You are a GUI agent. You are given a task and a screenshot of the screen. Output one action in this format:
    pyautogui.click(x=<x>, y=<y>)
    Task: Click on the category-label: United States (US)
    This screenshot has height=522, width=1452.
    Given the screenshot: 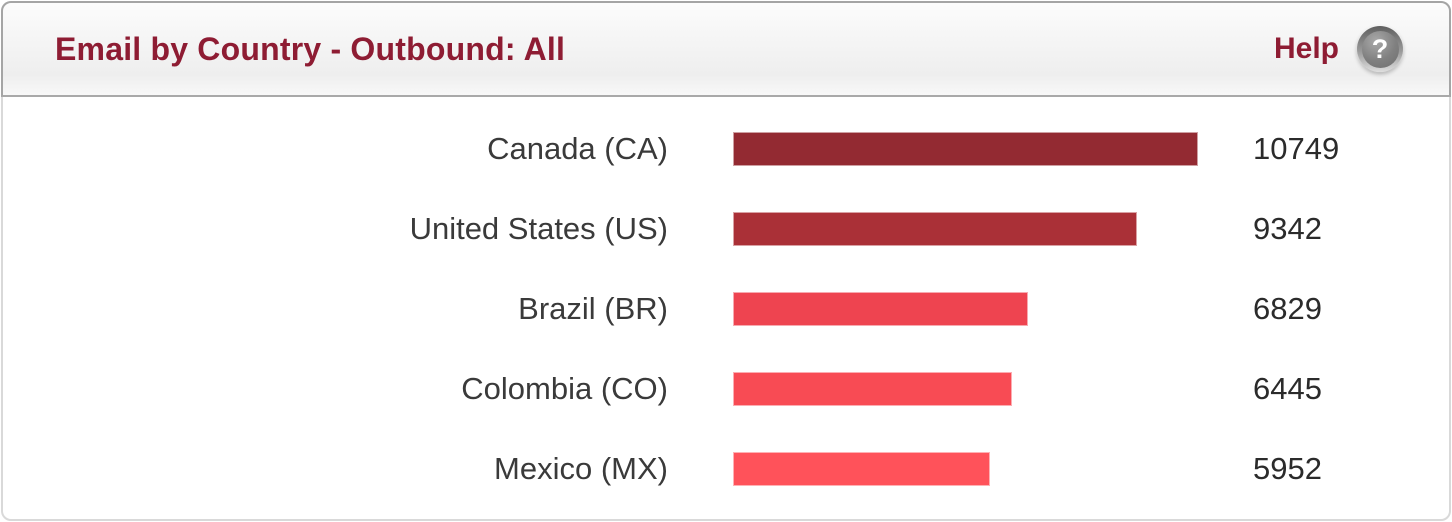 What is the action you would take?
    pyautogui.click(x=538, y=228)
    